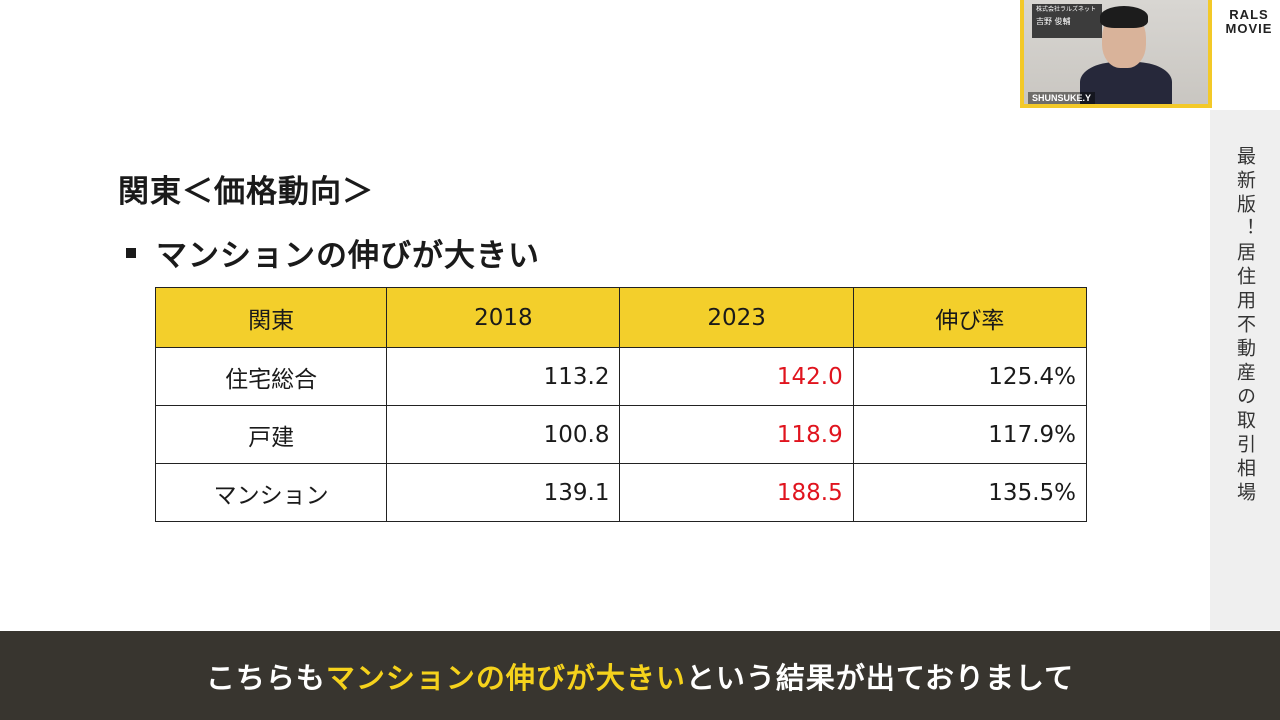  I want to click on sign-name: 吉野 俊輔, so click(1053, 21).